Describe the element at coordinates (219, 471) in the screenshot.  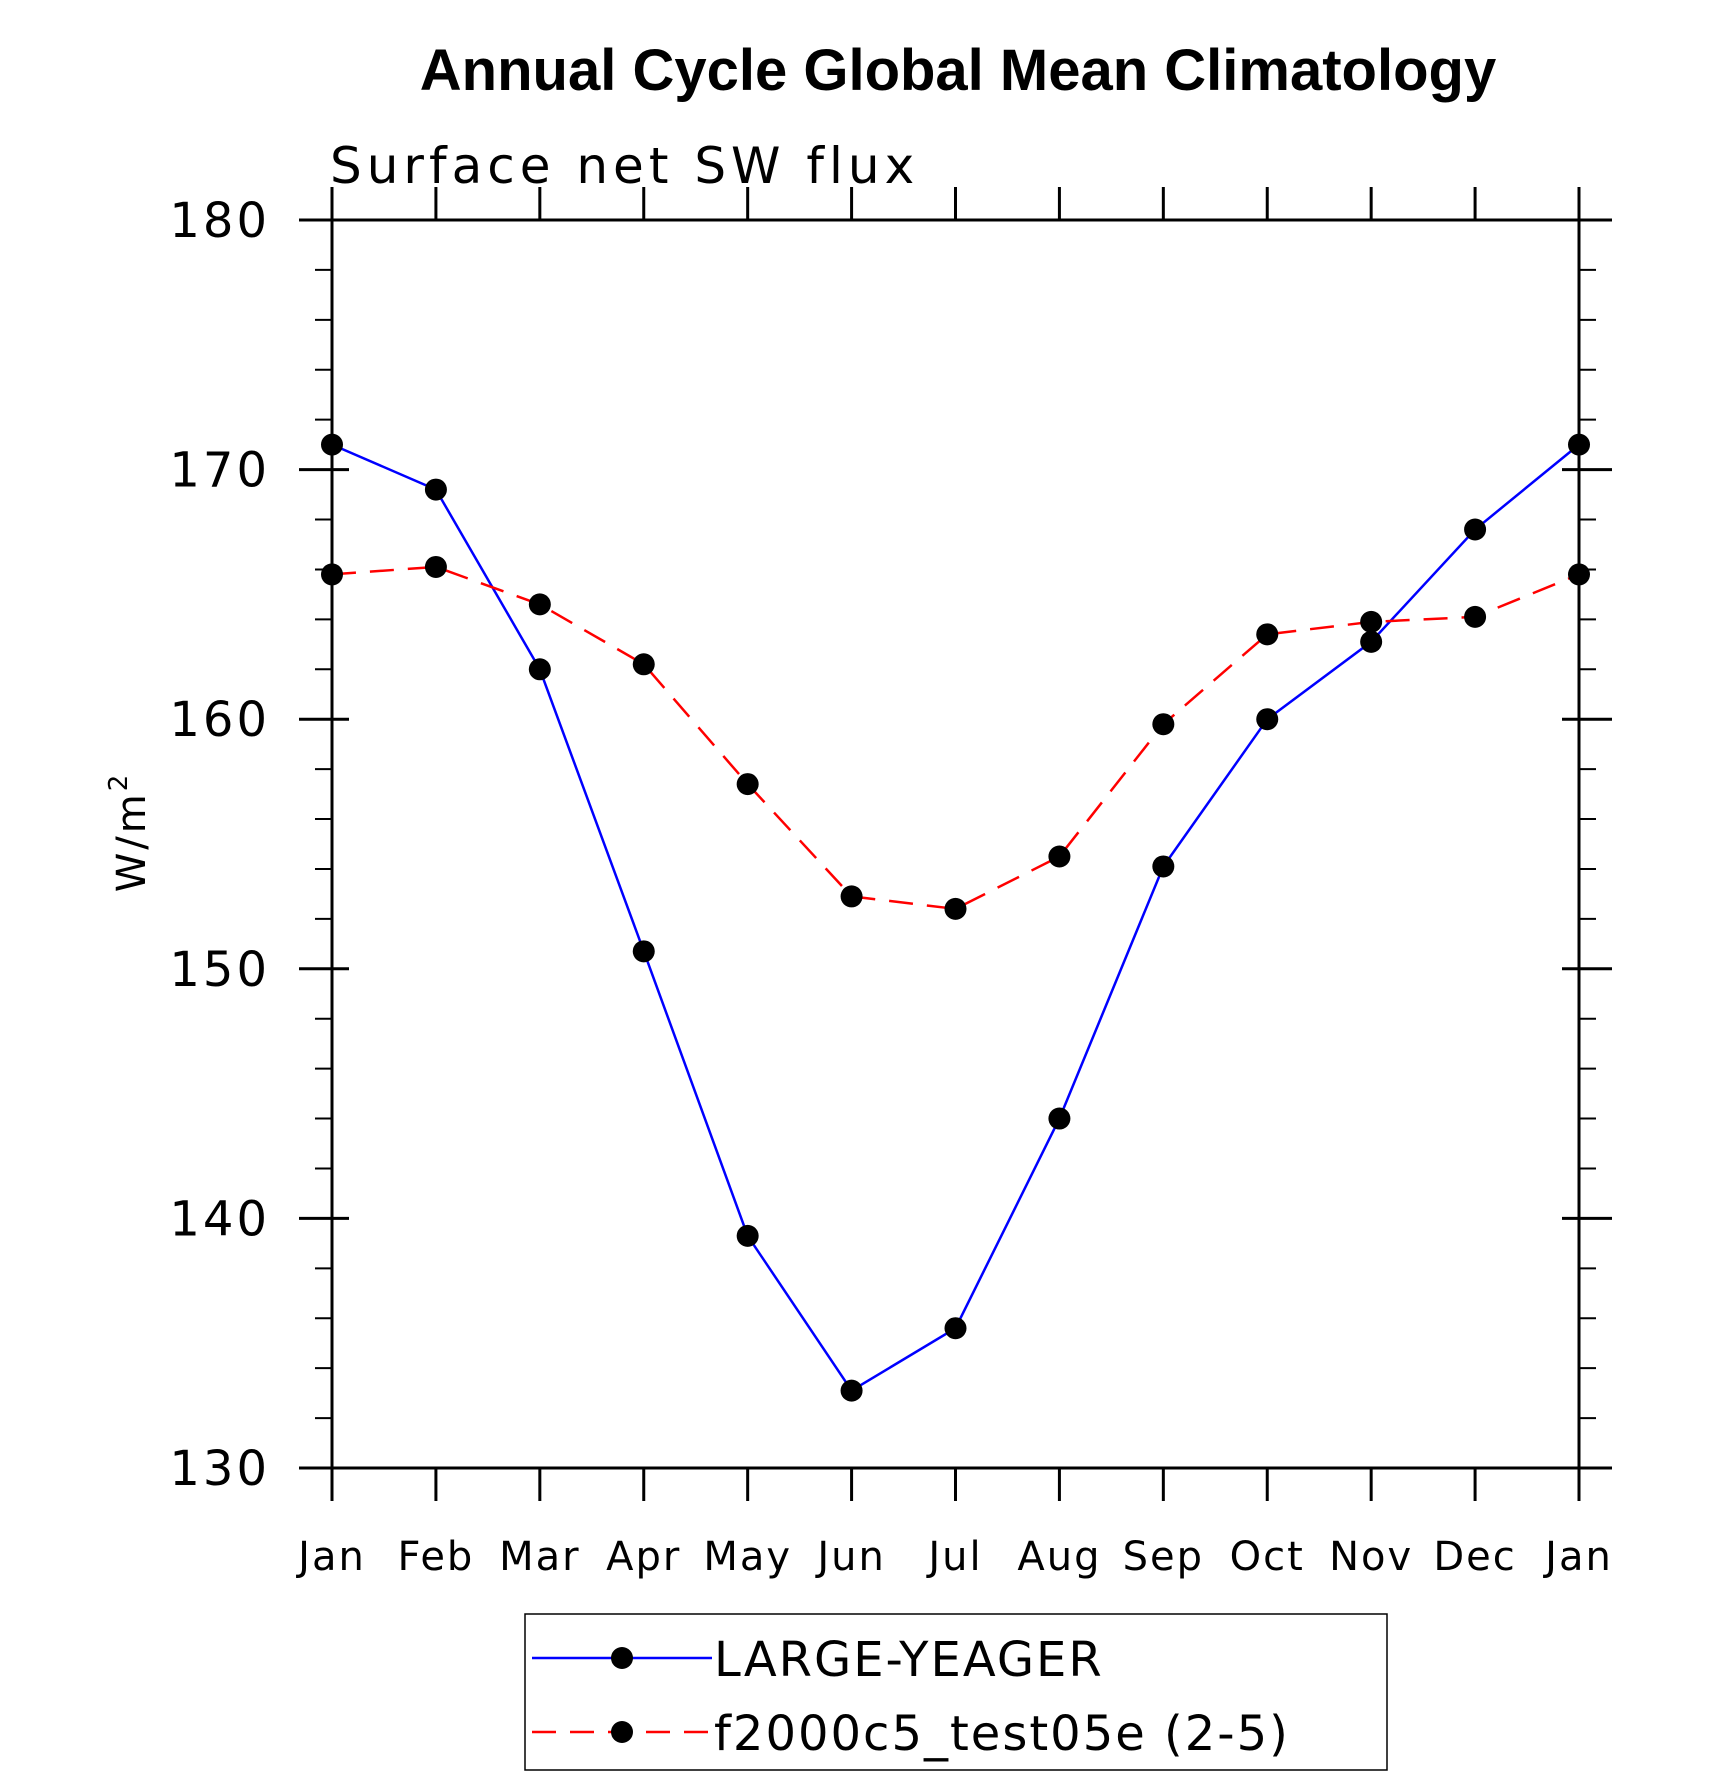
I see `y-tick-label: 170` at that location.